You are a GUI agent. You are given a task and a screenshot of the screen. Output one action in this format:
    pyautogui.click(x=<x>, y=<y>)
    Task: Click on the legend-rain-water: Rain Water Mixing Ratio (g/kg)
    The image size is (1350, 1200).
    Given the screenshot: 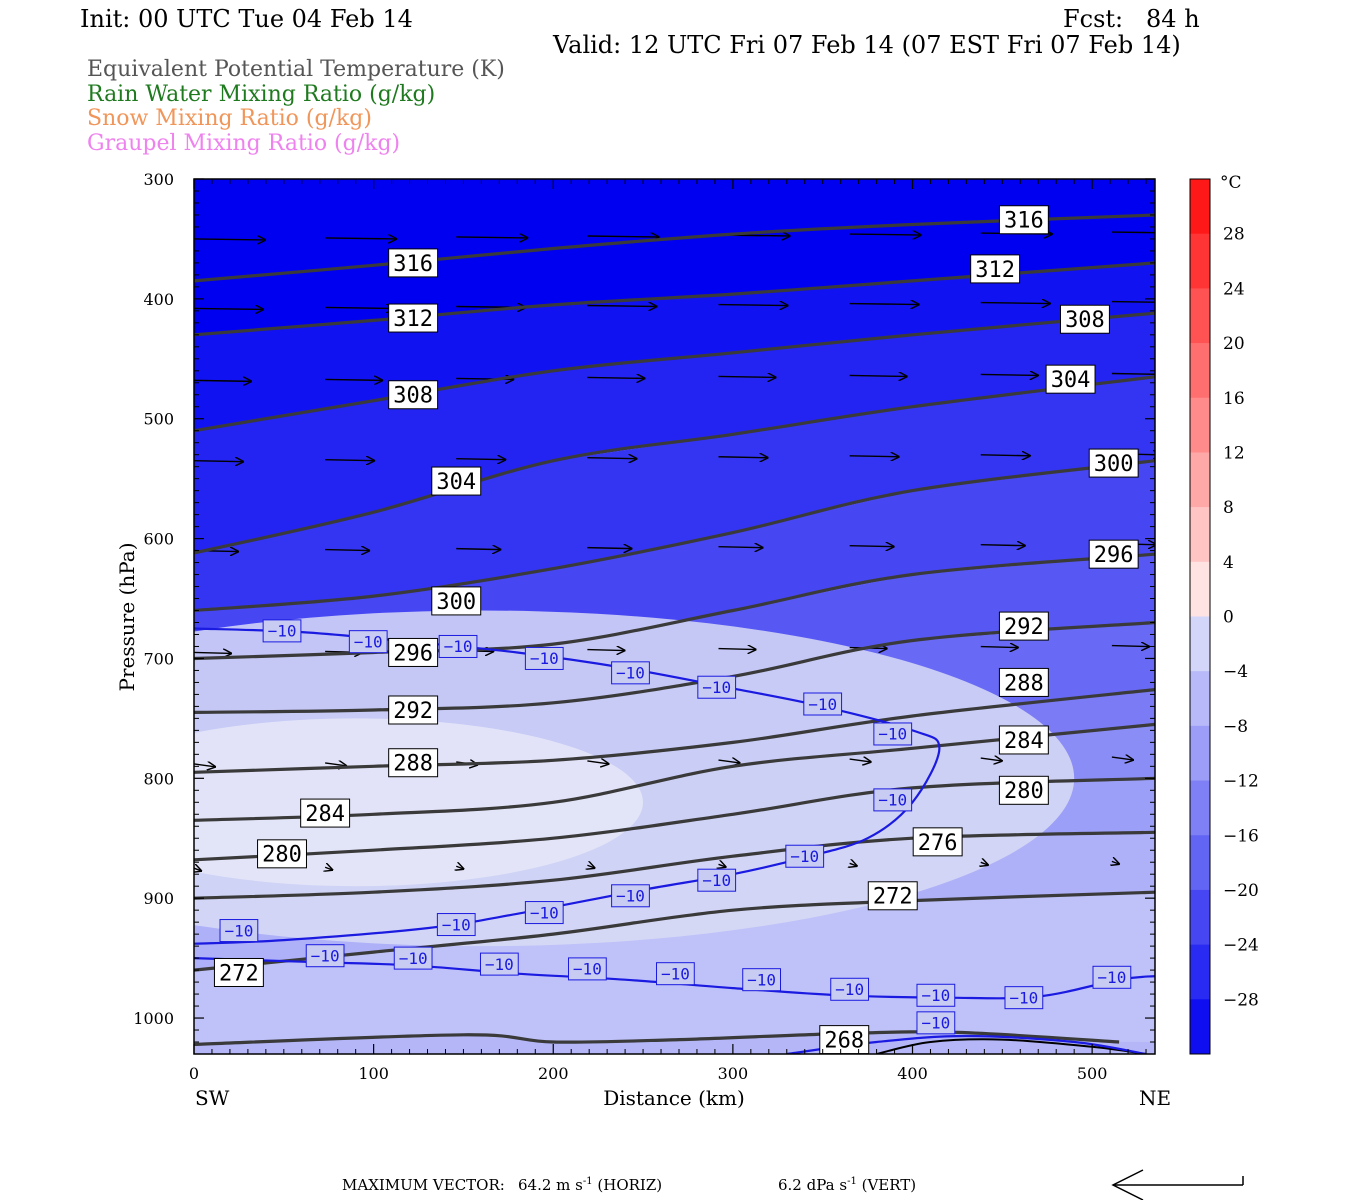 What is the action you would take?
    pyautogui.click(x=261, y=94)
    